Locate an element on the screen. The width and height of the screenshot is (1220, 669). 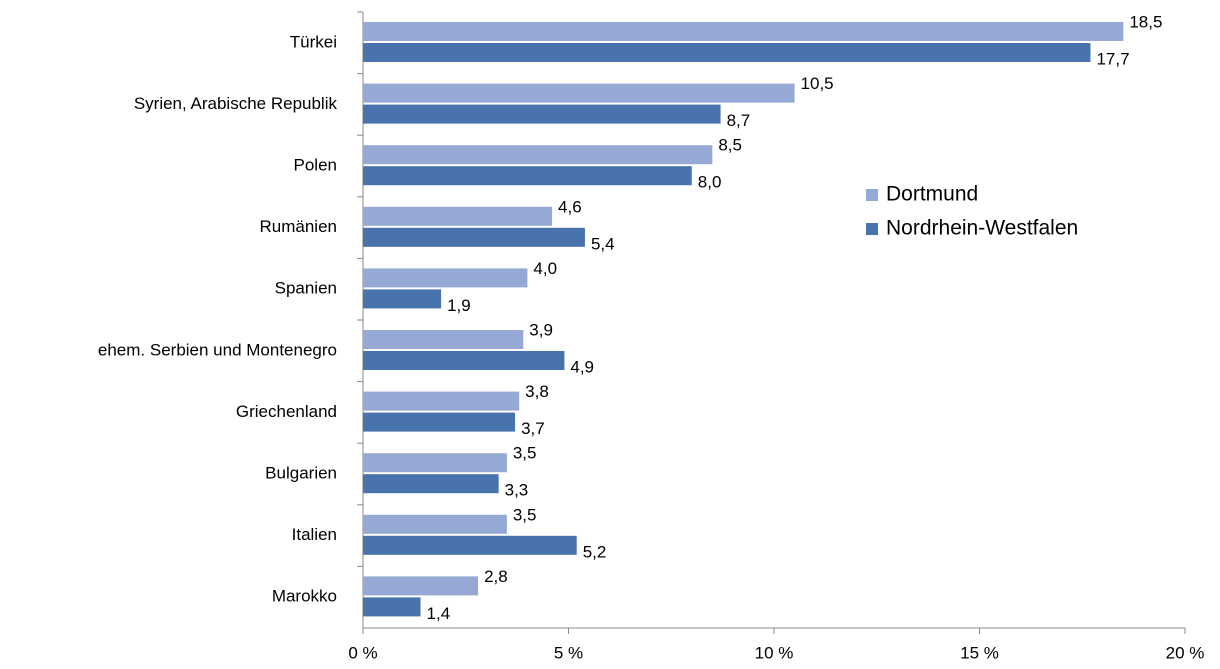
x-tick-label: 20 % is located at coordinates (1185, 652).